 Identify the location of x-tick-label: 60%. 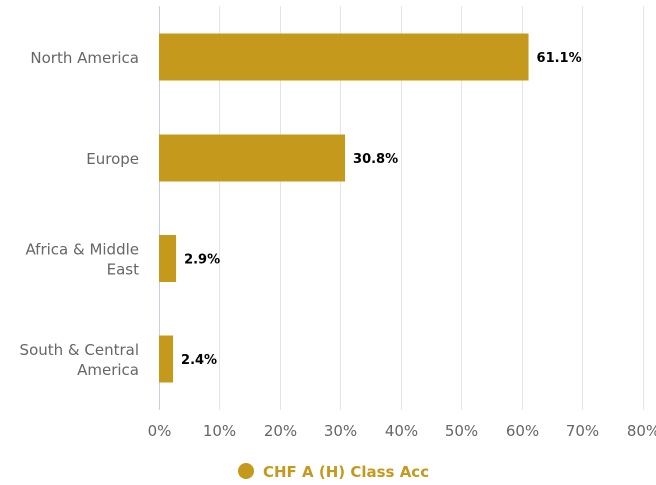
(522, 431).